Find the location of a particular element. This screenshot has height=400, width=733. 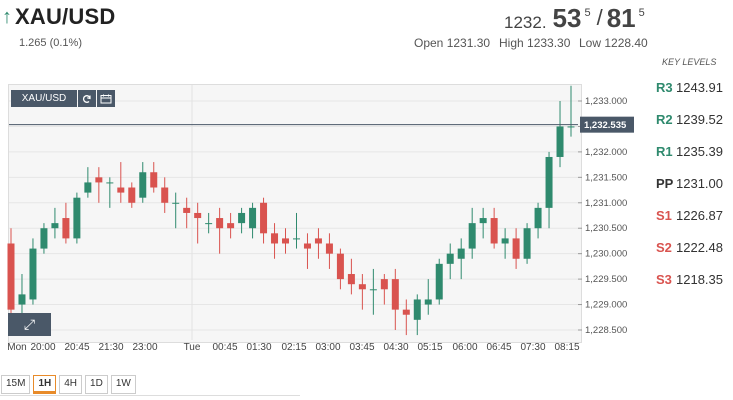

timeframe-1w: 1W is located at coordinates (123, 384).